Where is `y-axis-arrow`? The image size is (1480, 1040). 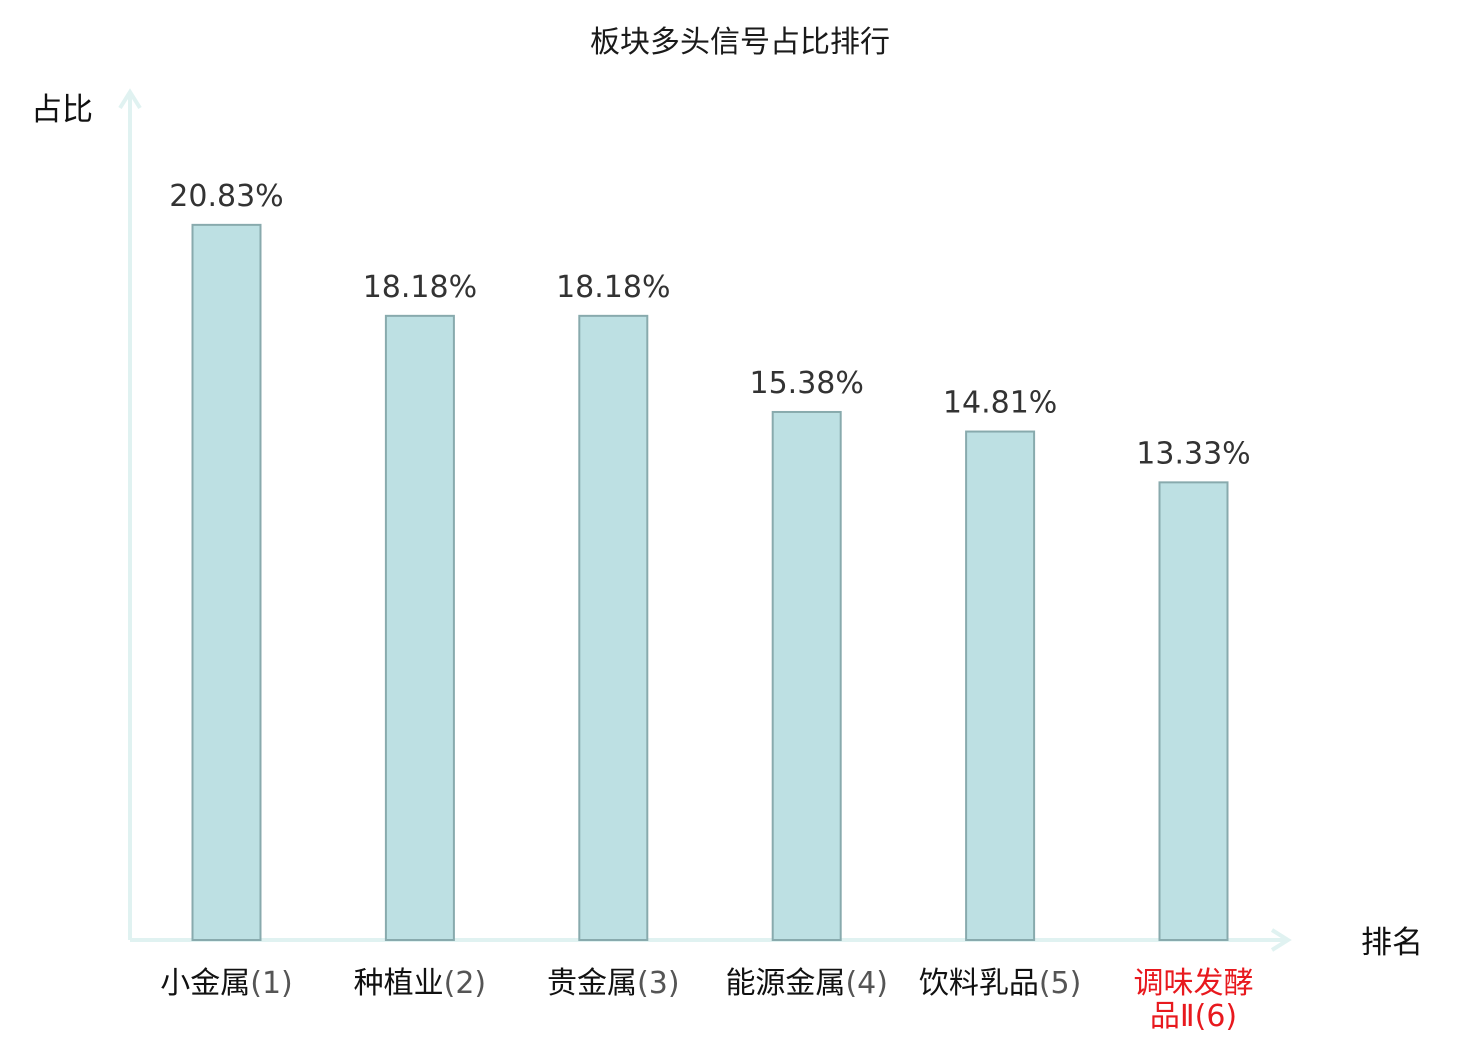 y-axis-arrow is located at coordinates (130, 99).